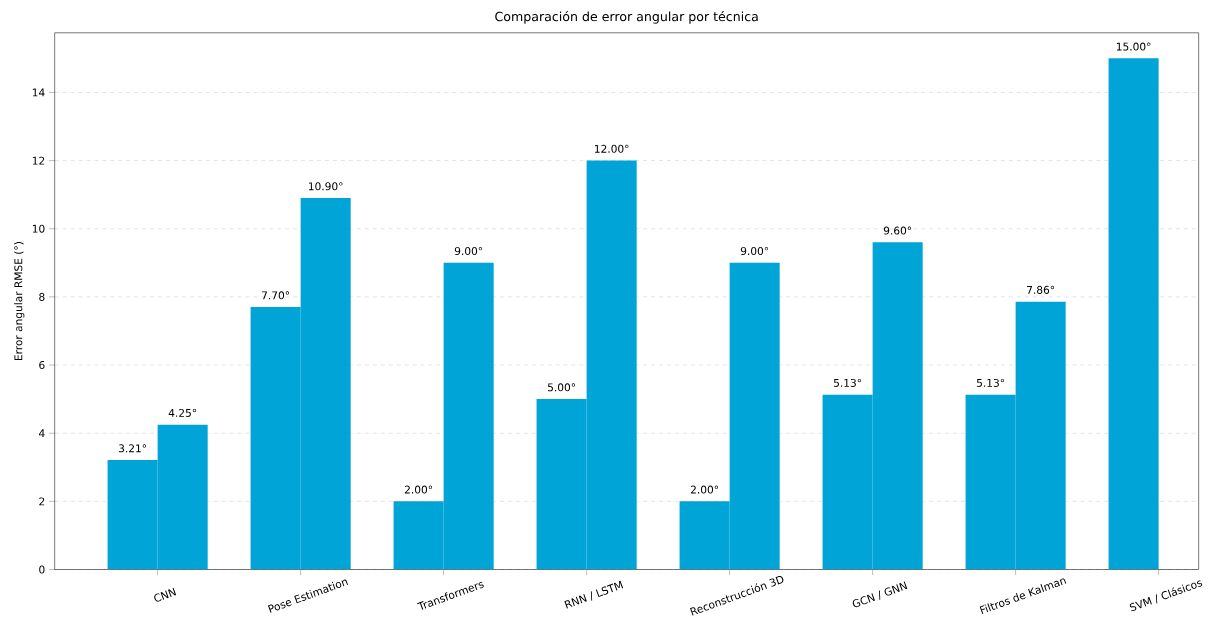  Describe the element at coordinates (276, 295) in the screenshot. I see `data-label: 7.70°` at that location.